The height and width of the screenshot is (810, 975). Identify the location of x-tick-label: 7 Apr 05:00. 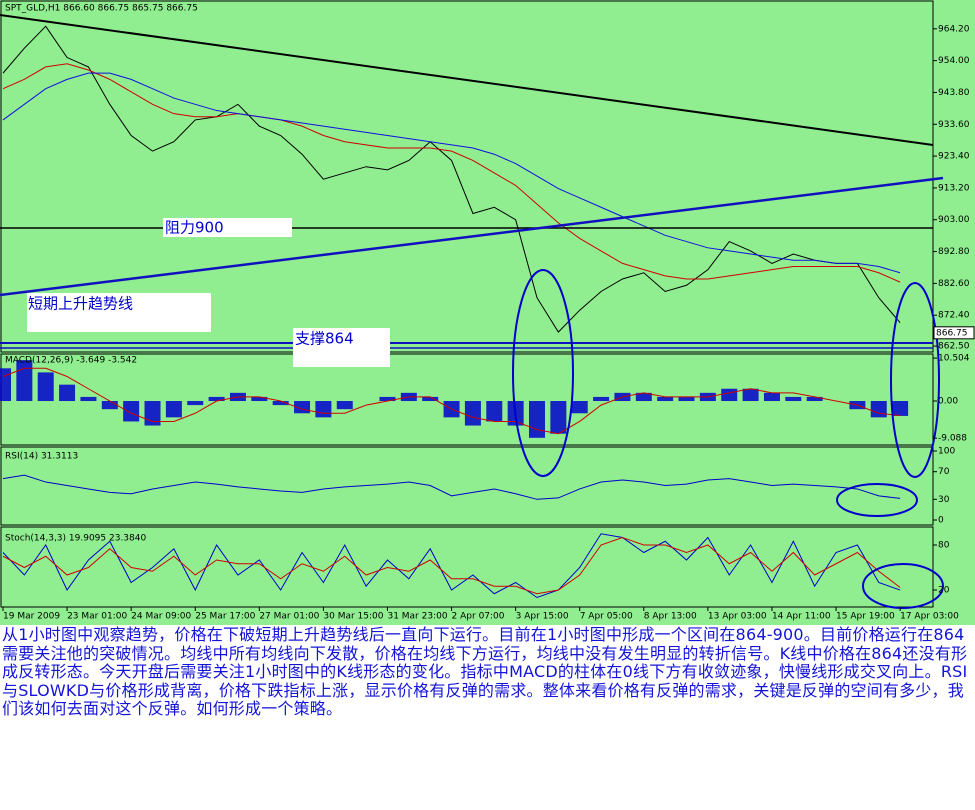
(606, 617).